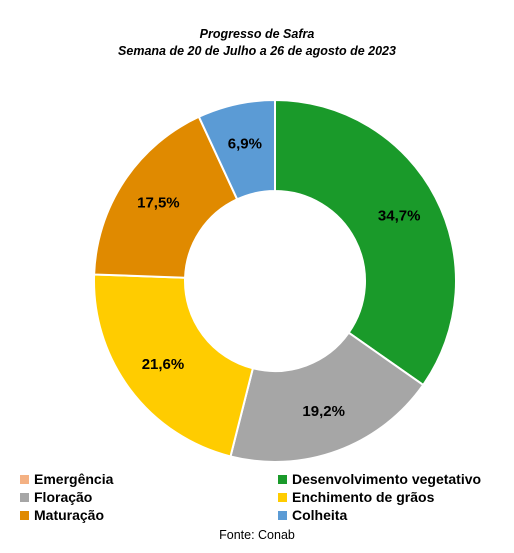 This screenshot has width=514, height=553. What do you see at coordinates (69, 515) in the screenshot?
I see `legend-label-maturacao: Maturação` at bounding box center [69, 515].